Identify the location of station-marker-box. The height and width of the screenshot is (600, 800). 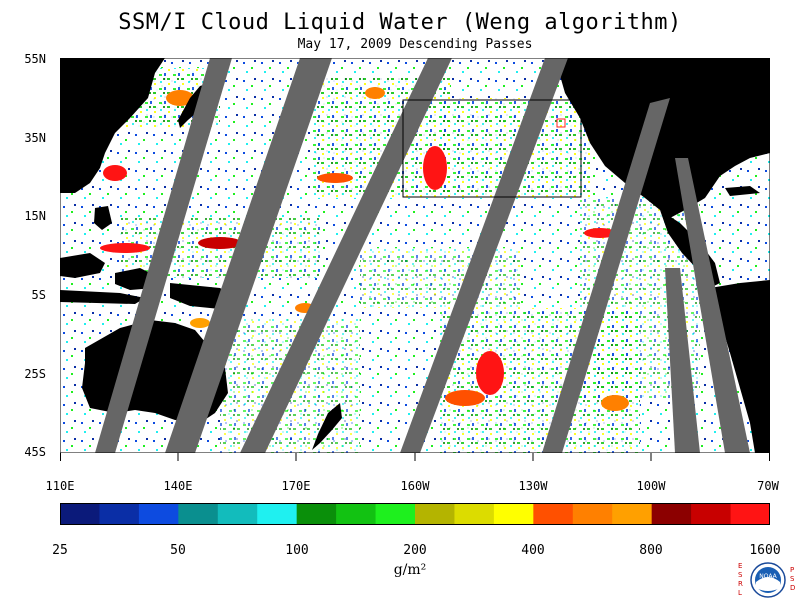
(561, 123).